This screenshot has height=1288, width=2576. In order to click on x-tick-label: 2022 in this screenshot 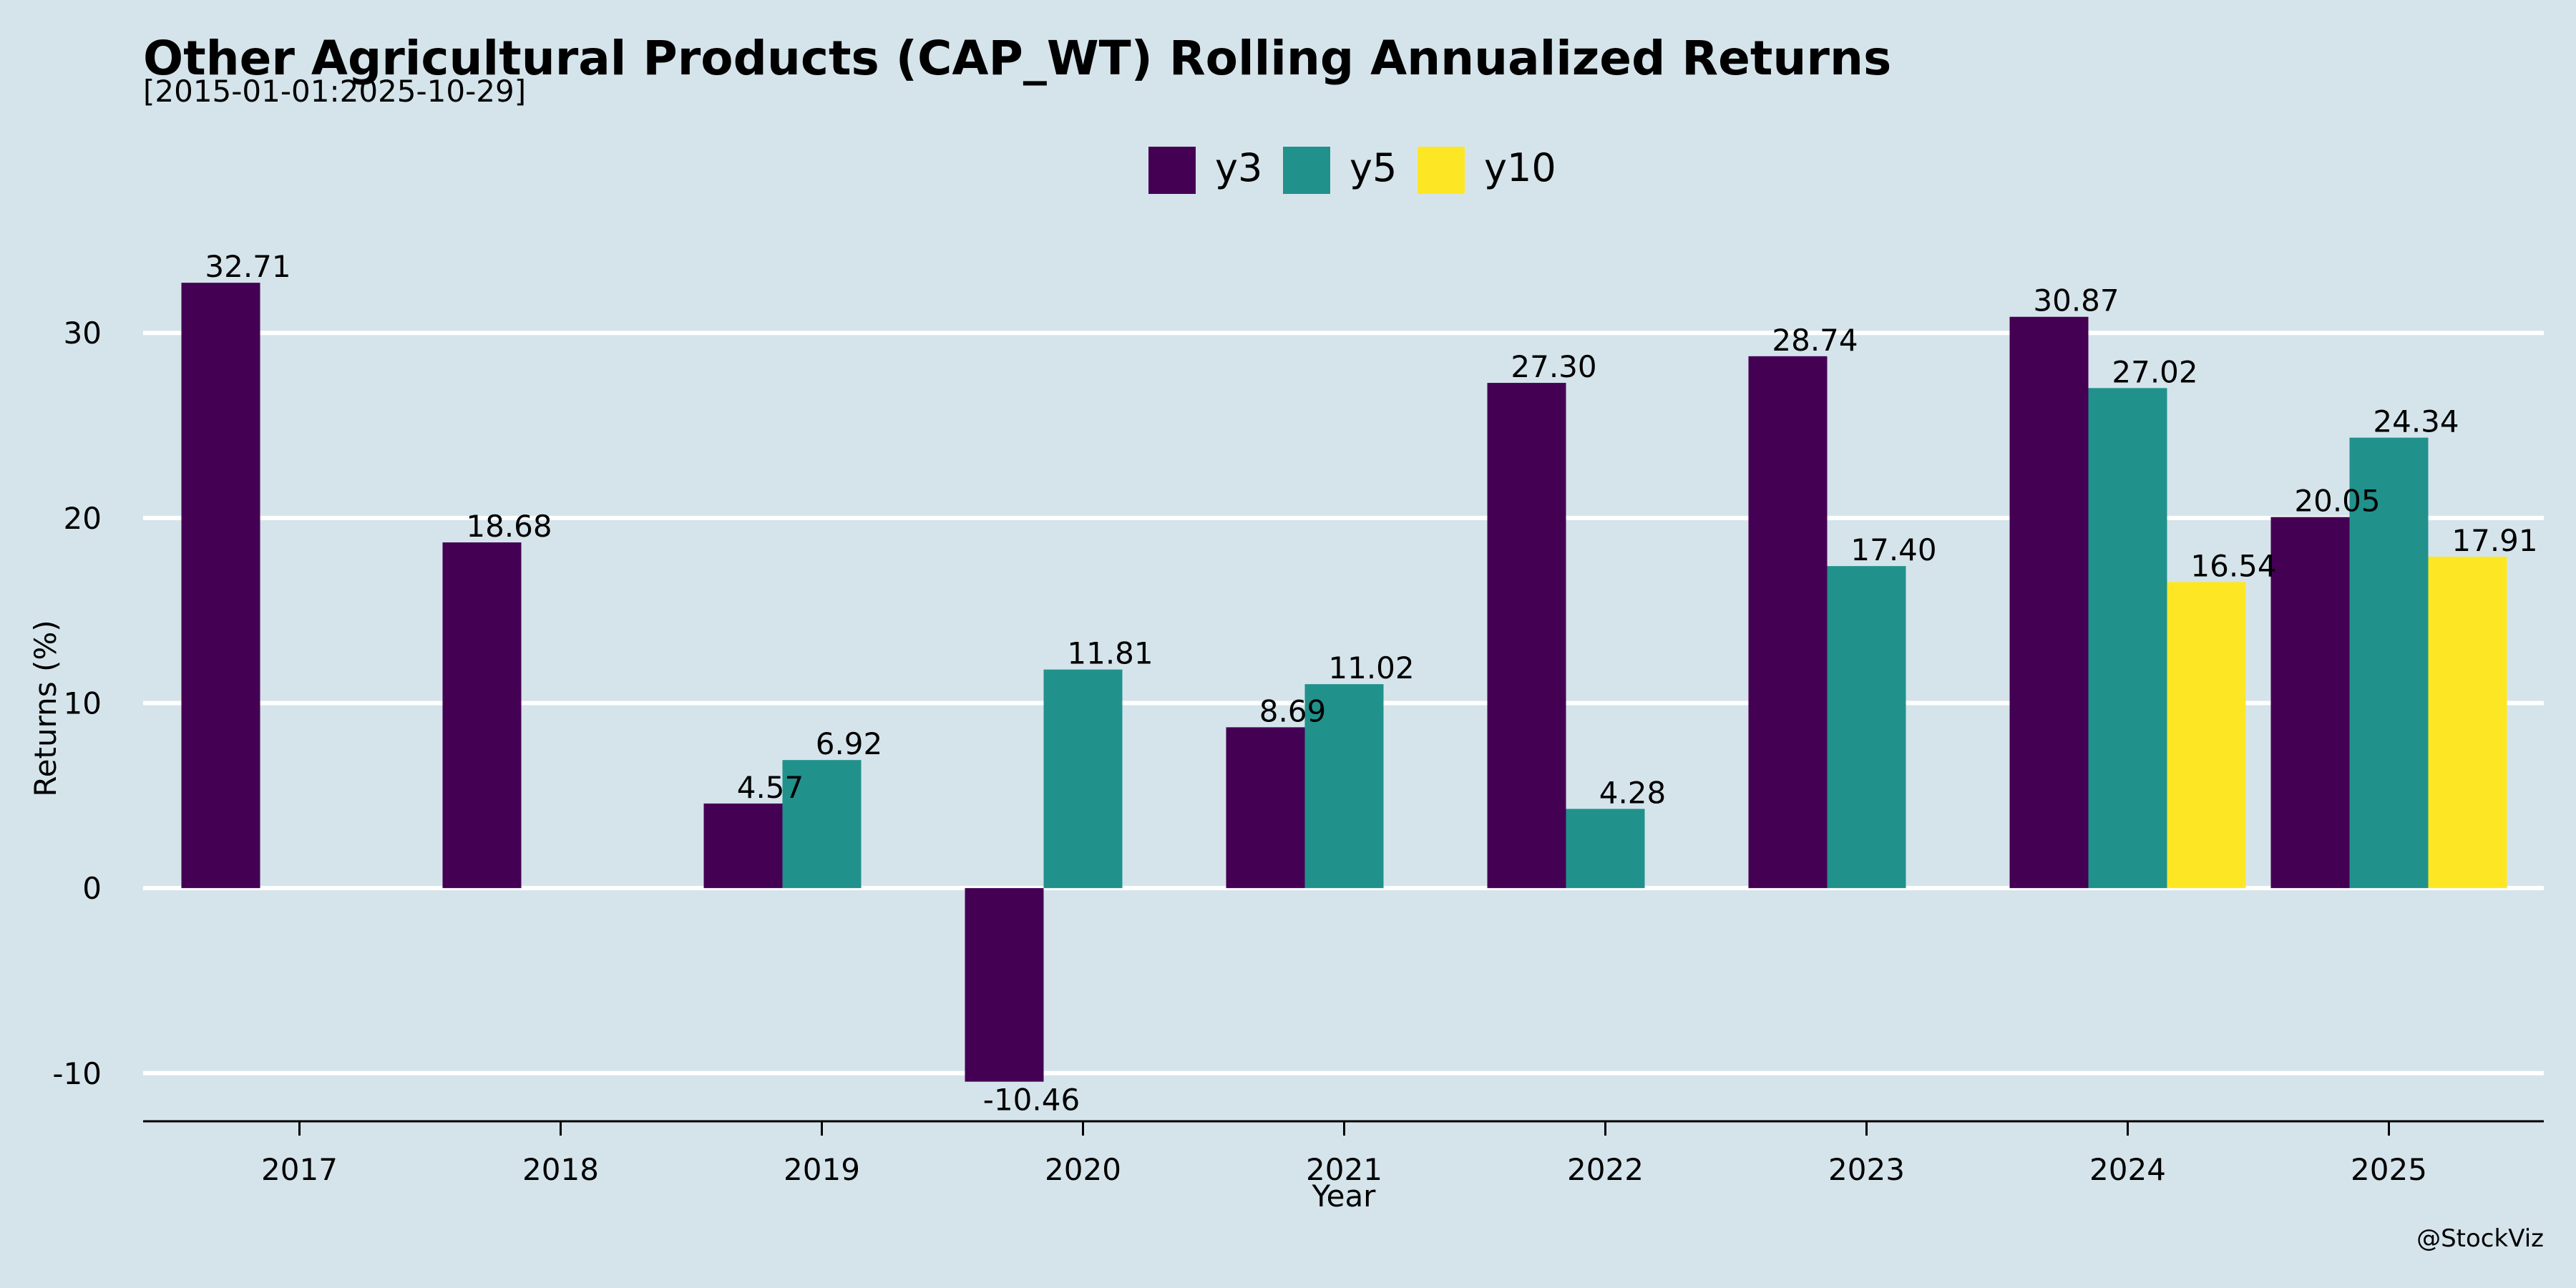, I will do `click(1605, 1169)`.